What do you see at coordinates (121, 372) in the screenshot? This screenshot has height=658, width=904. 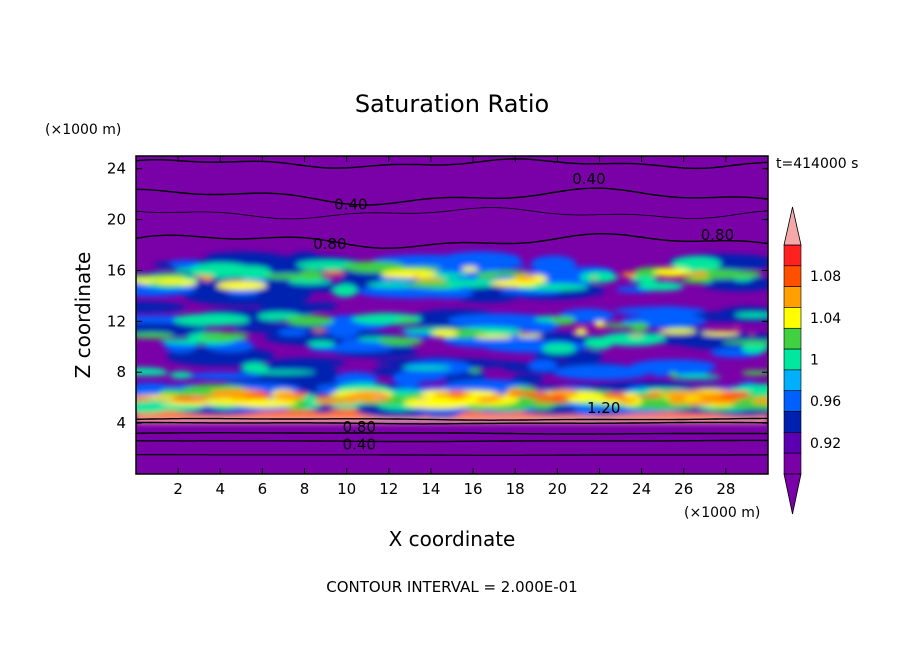 I see `y-tick-label: 8` at bounding box center [121, 372].